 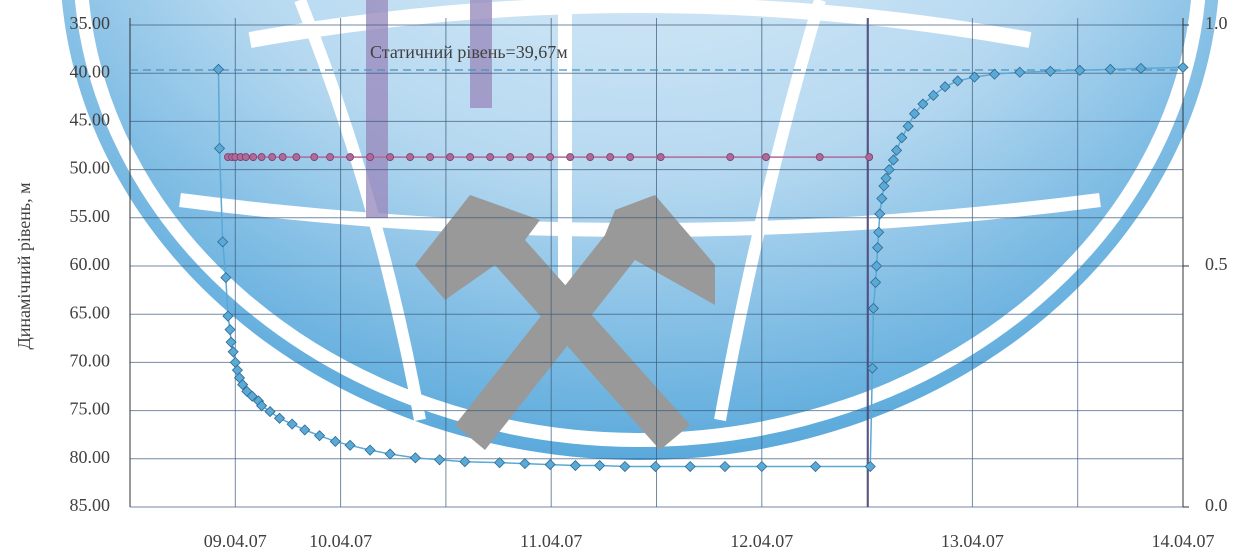 I want to click on y2-tick-label: 0.0, so click(x=1216, y=505).